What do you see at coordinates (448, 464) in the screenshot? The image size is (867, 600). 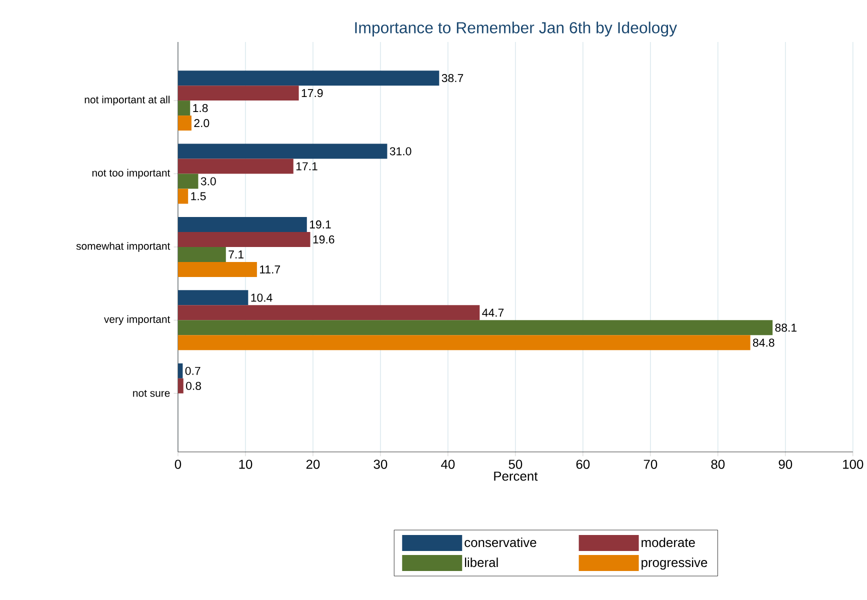 I see `x-tick-label: 40` at bounding box center [448, 464].